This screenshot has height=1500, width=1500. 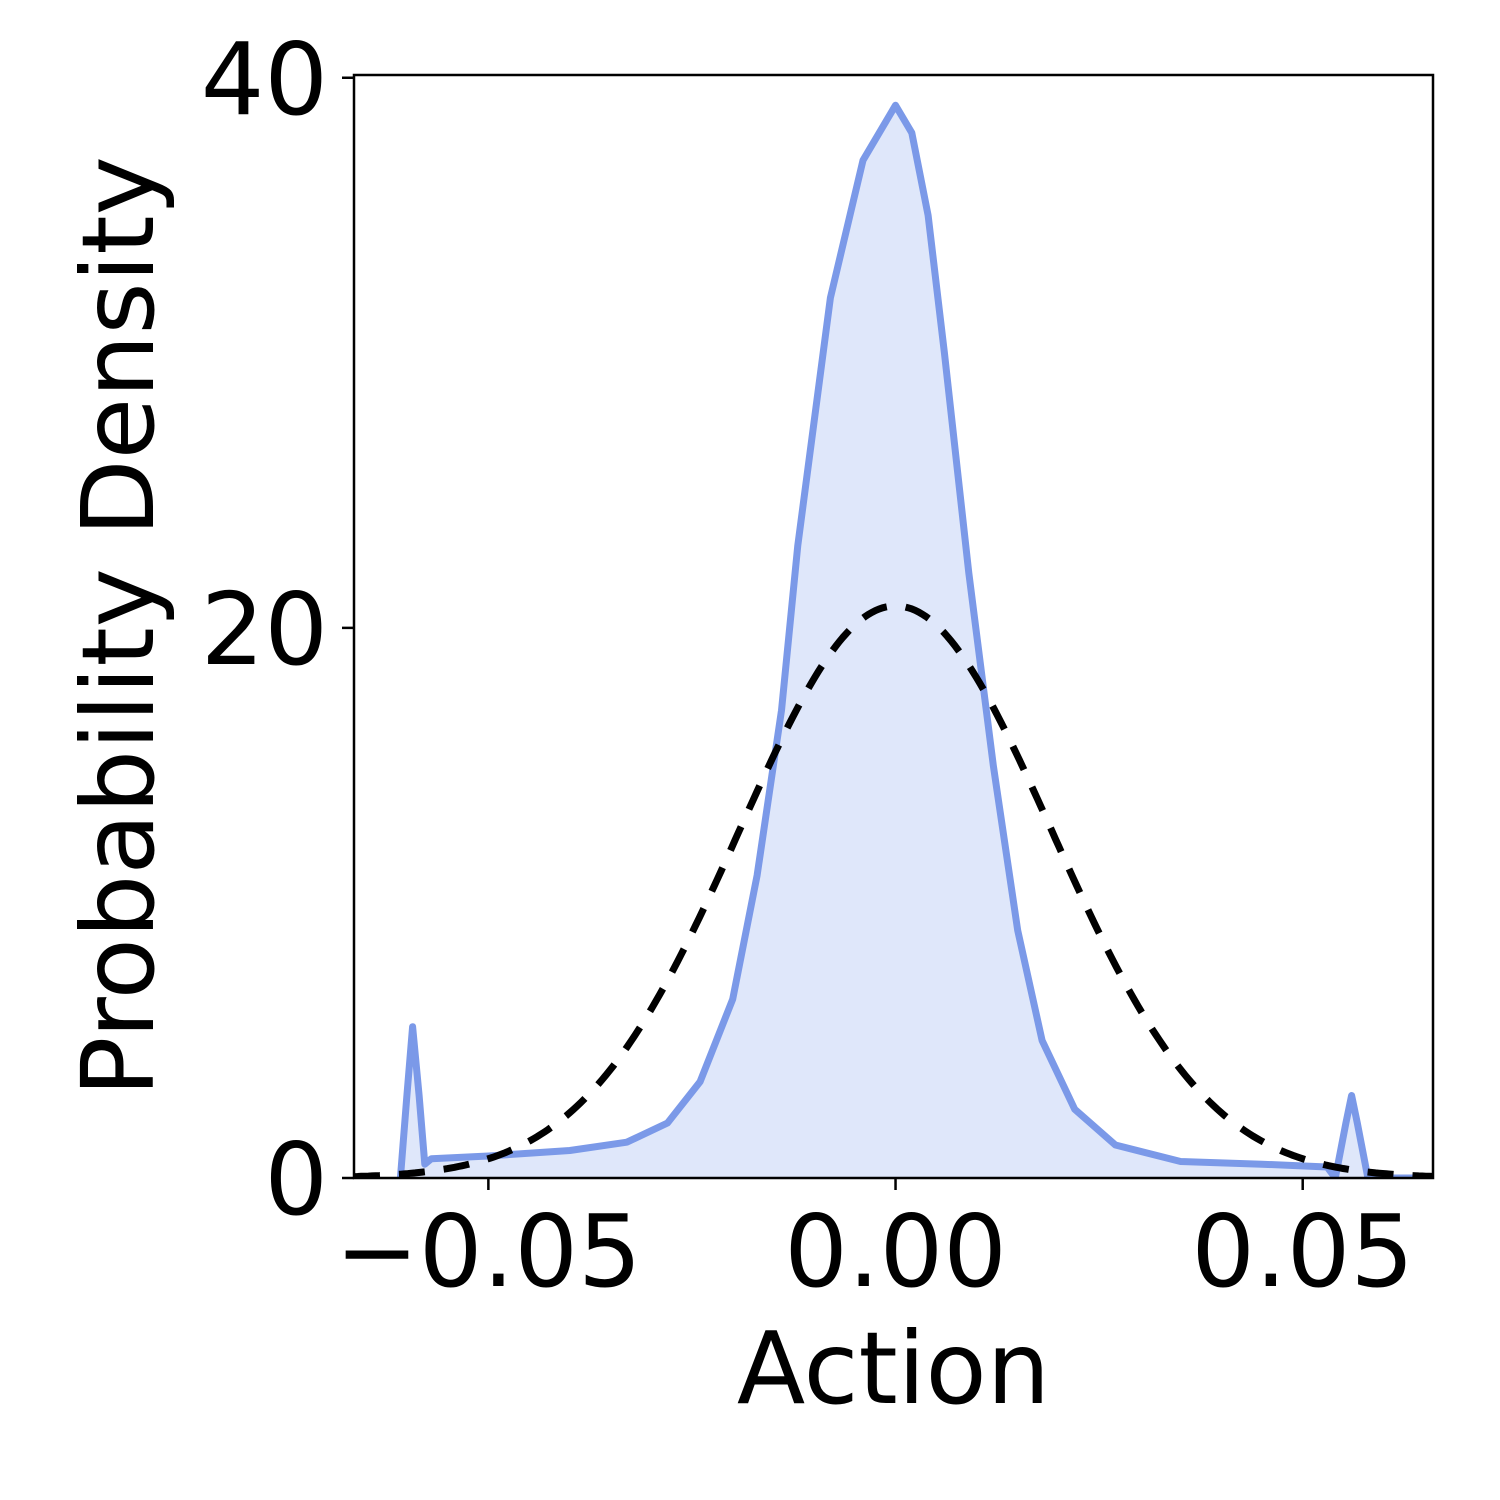 What do you see at coordinates (296, 1179) in the screenshot?
I see `y-tick-label: 0` at bounding box center [296, 1179].